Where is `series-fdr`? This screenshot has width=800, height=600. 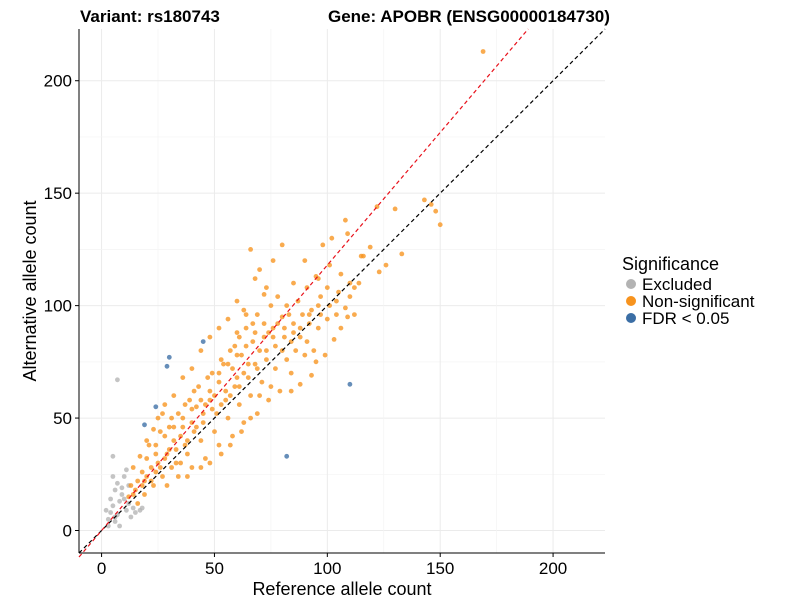 series-fdr is located at coordinates (247, 399).